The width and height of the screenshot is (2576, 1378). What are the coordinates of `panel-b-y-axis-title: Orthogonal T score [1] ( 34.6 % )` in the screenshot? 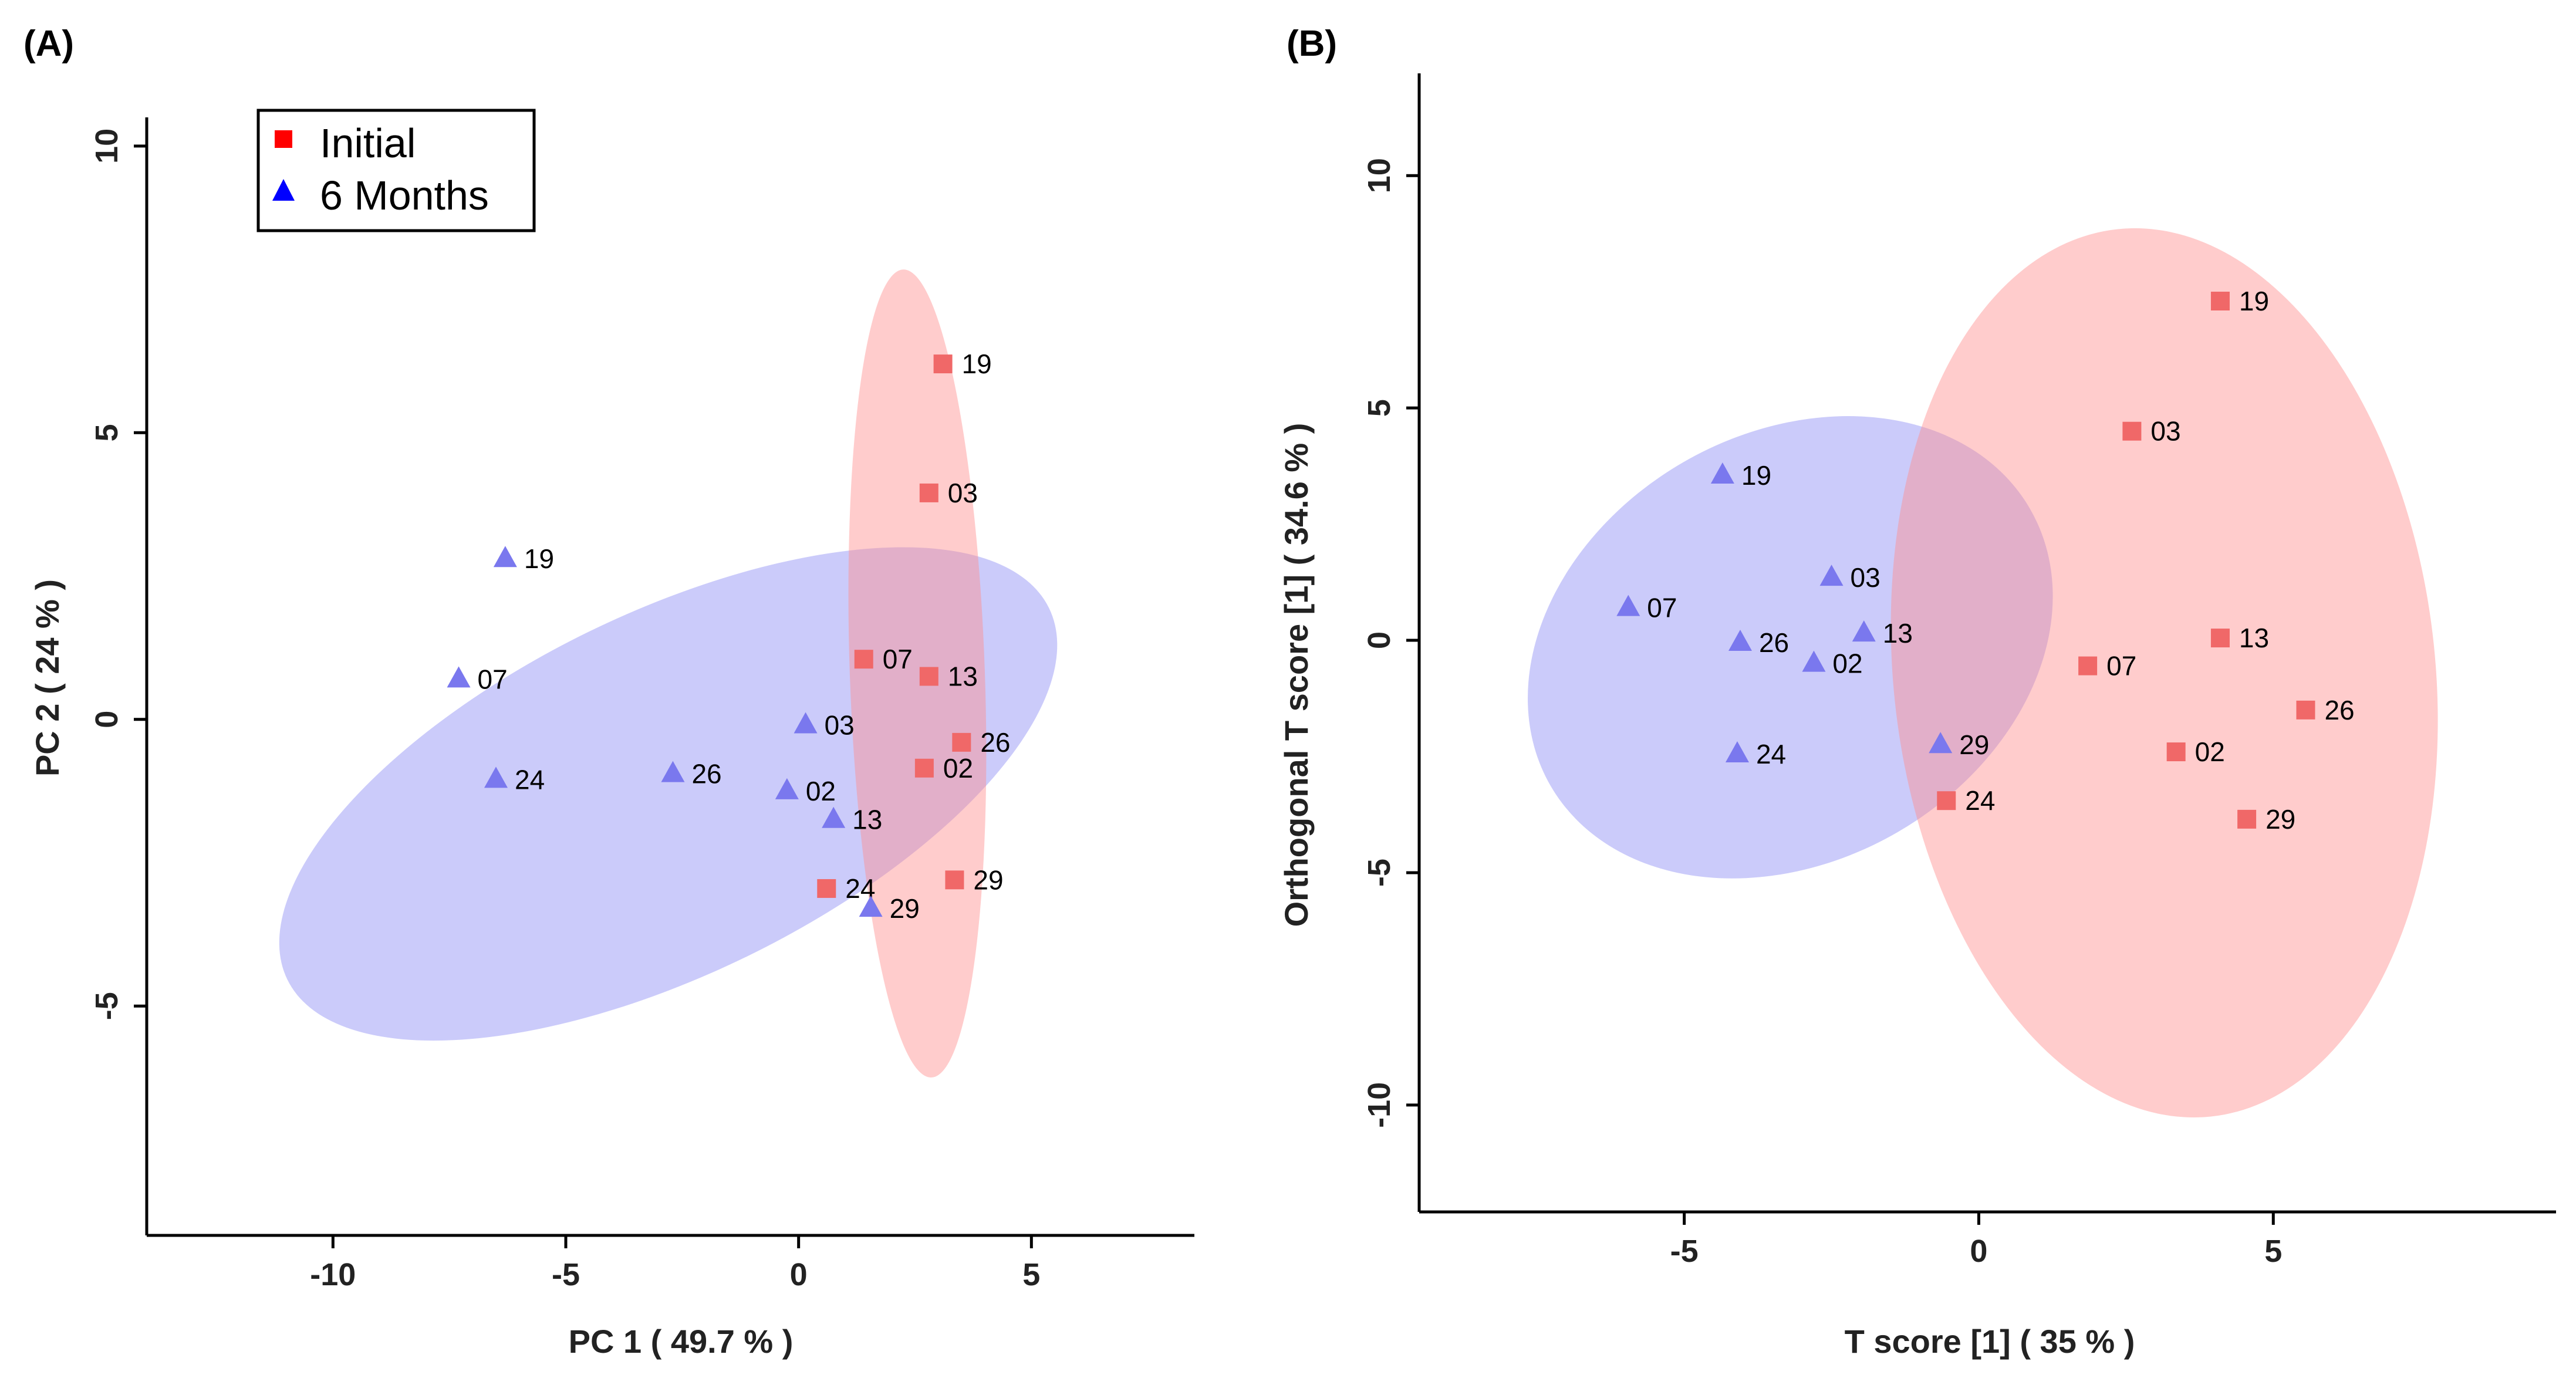 It's located at (1296, 675).